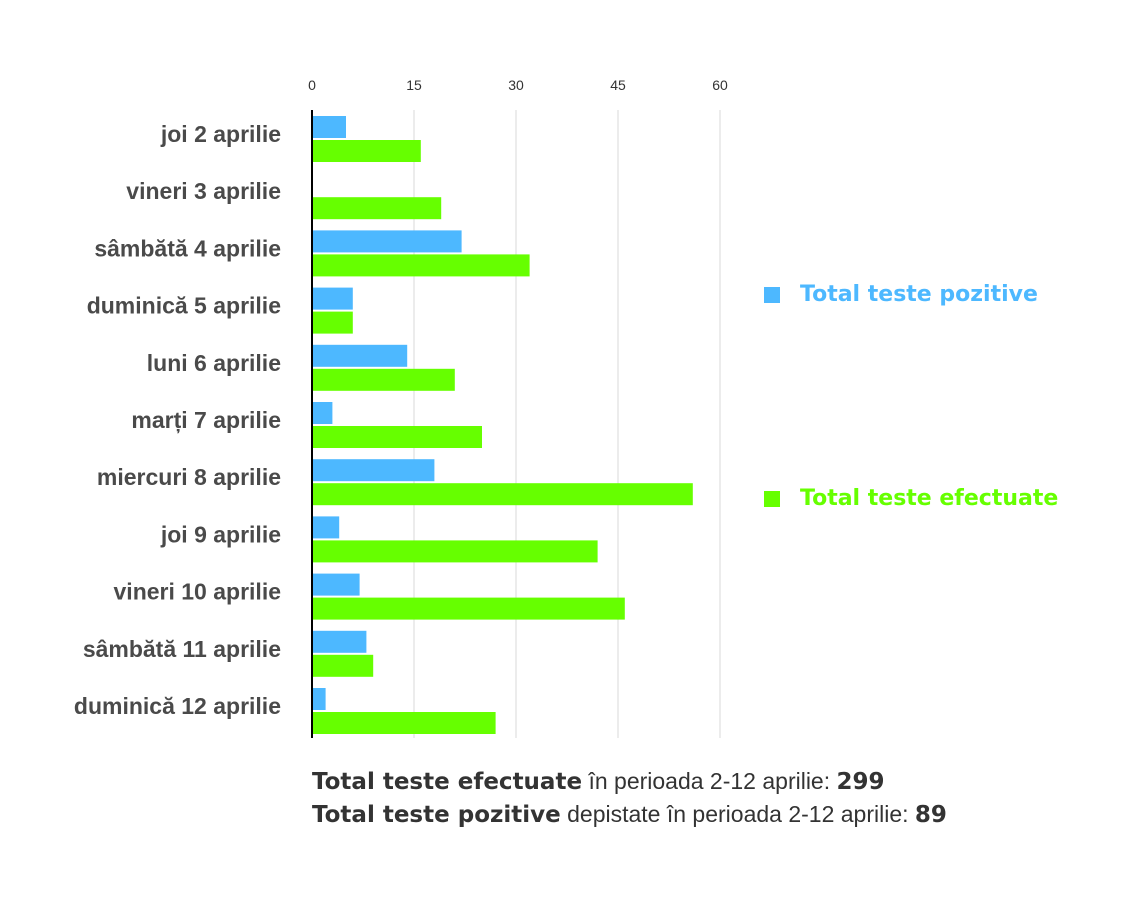  I want to click on summary-positive-value: 89, so click(930, 815).